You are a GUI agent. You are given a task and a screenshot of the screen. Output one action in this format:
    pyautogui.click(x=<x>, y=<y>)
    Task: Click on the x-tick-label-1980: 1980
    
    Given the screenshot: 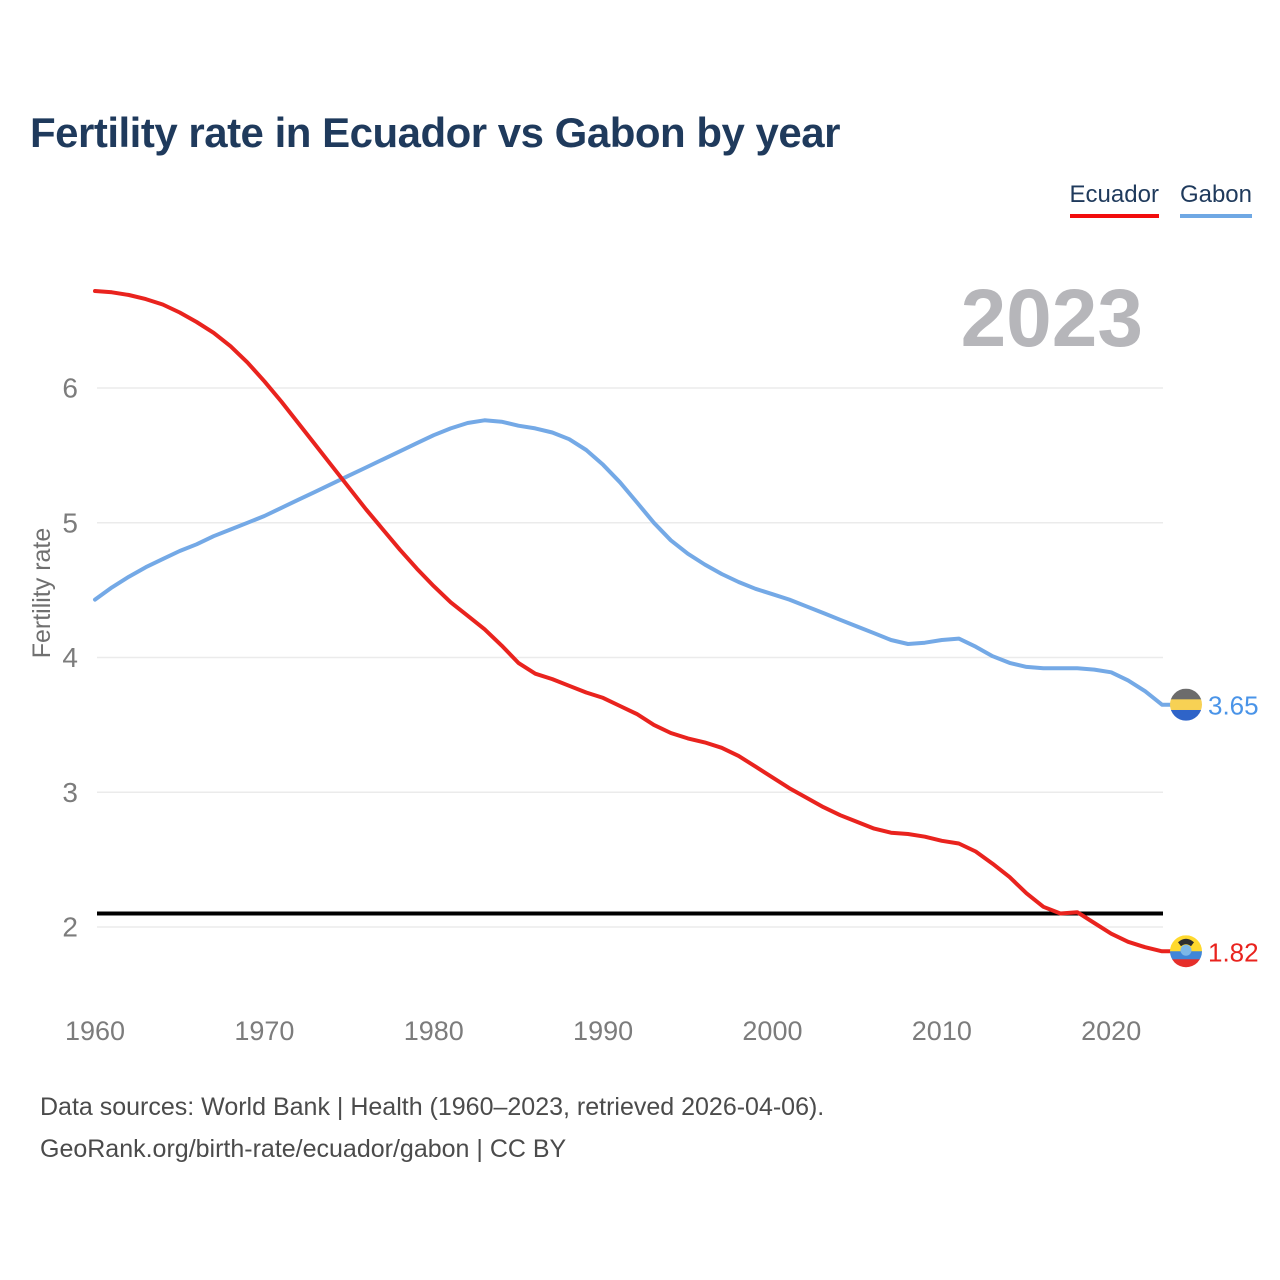 What is the action you would take?
    pyautogui.click(x=434, y=1031)
    